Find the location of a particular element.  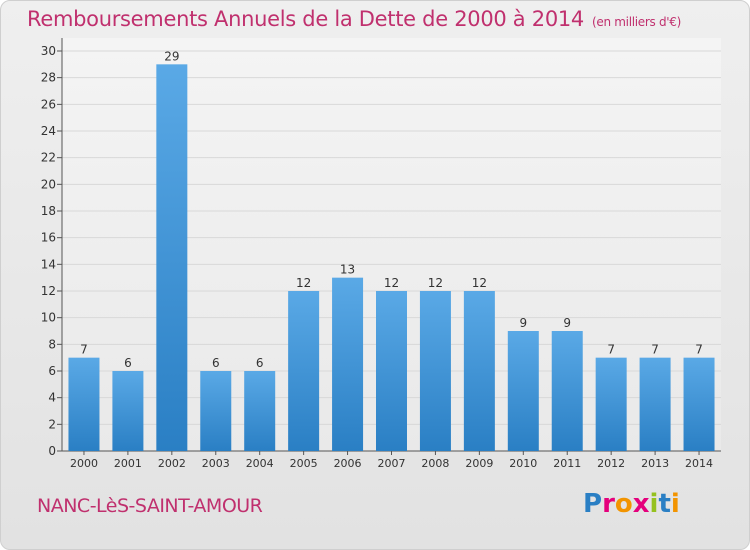

x-tick-label-2011: 2011 is located at coordinates (567, 463).